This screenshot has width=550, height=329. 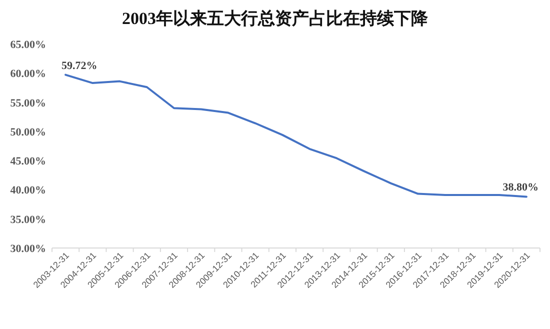 I want to click on data-label: 59.72%, so click(x=80, y=66).